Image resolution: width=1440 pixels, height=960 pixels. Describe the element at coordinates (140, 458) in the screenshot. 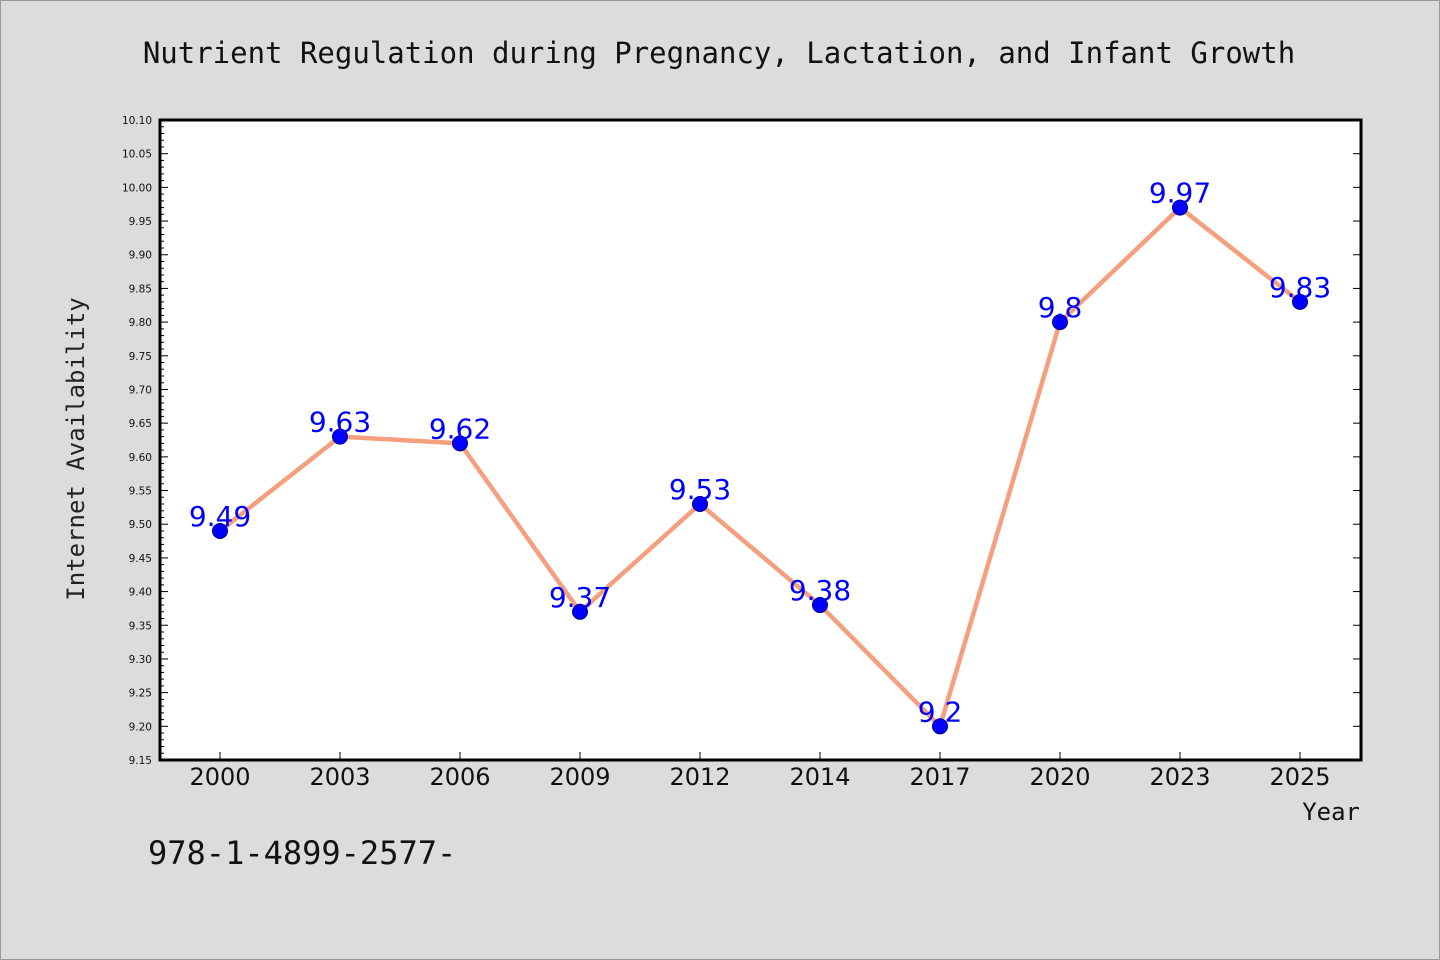

I see `y-tick-label: 9.60` at that location.